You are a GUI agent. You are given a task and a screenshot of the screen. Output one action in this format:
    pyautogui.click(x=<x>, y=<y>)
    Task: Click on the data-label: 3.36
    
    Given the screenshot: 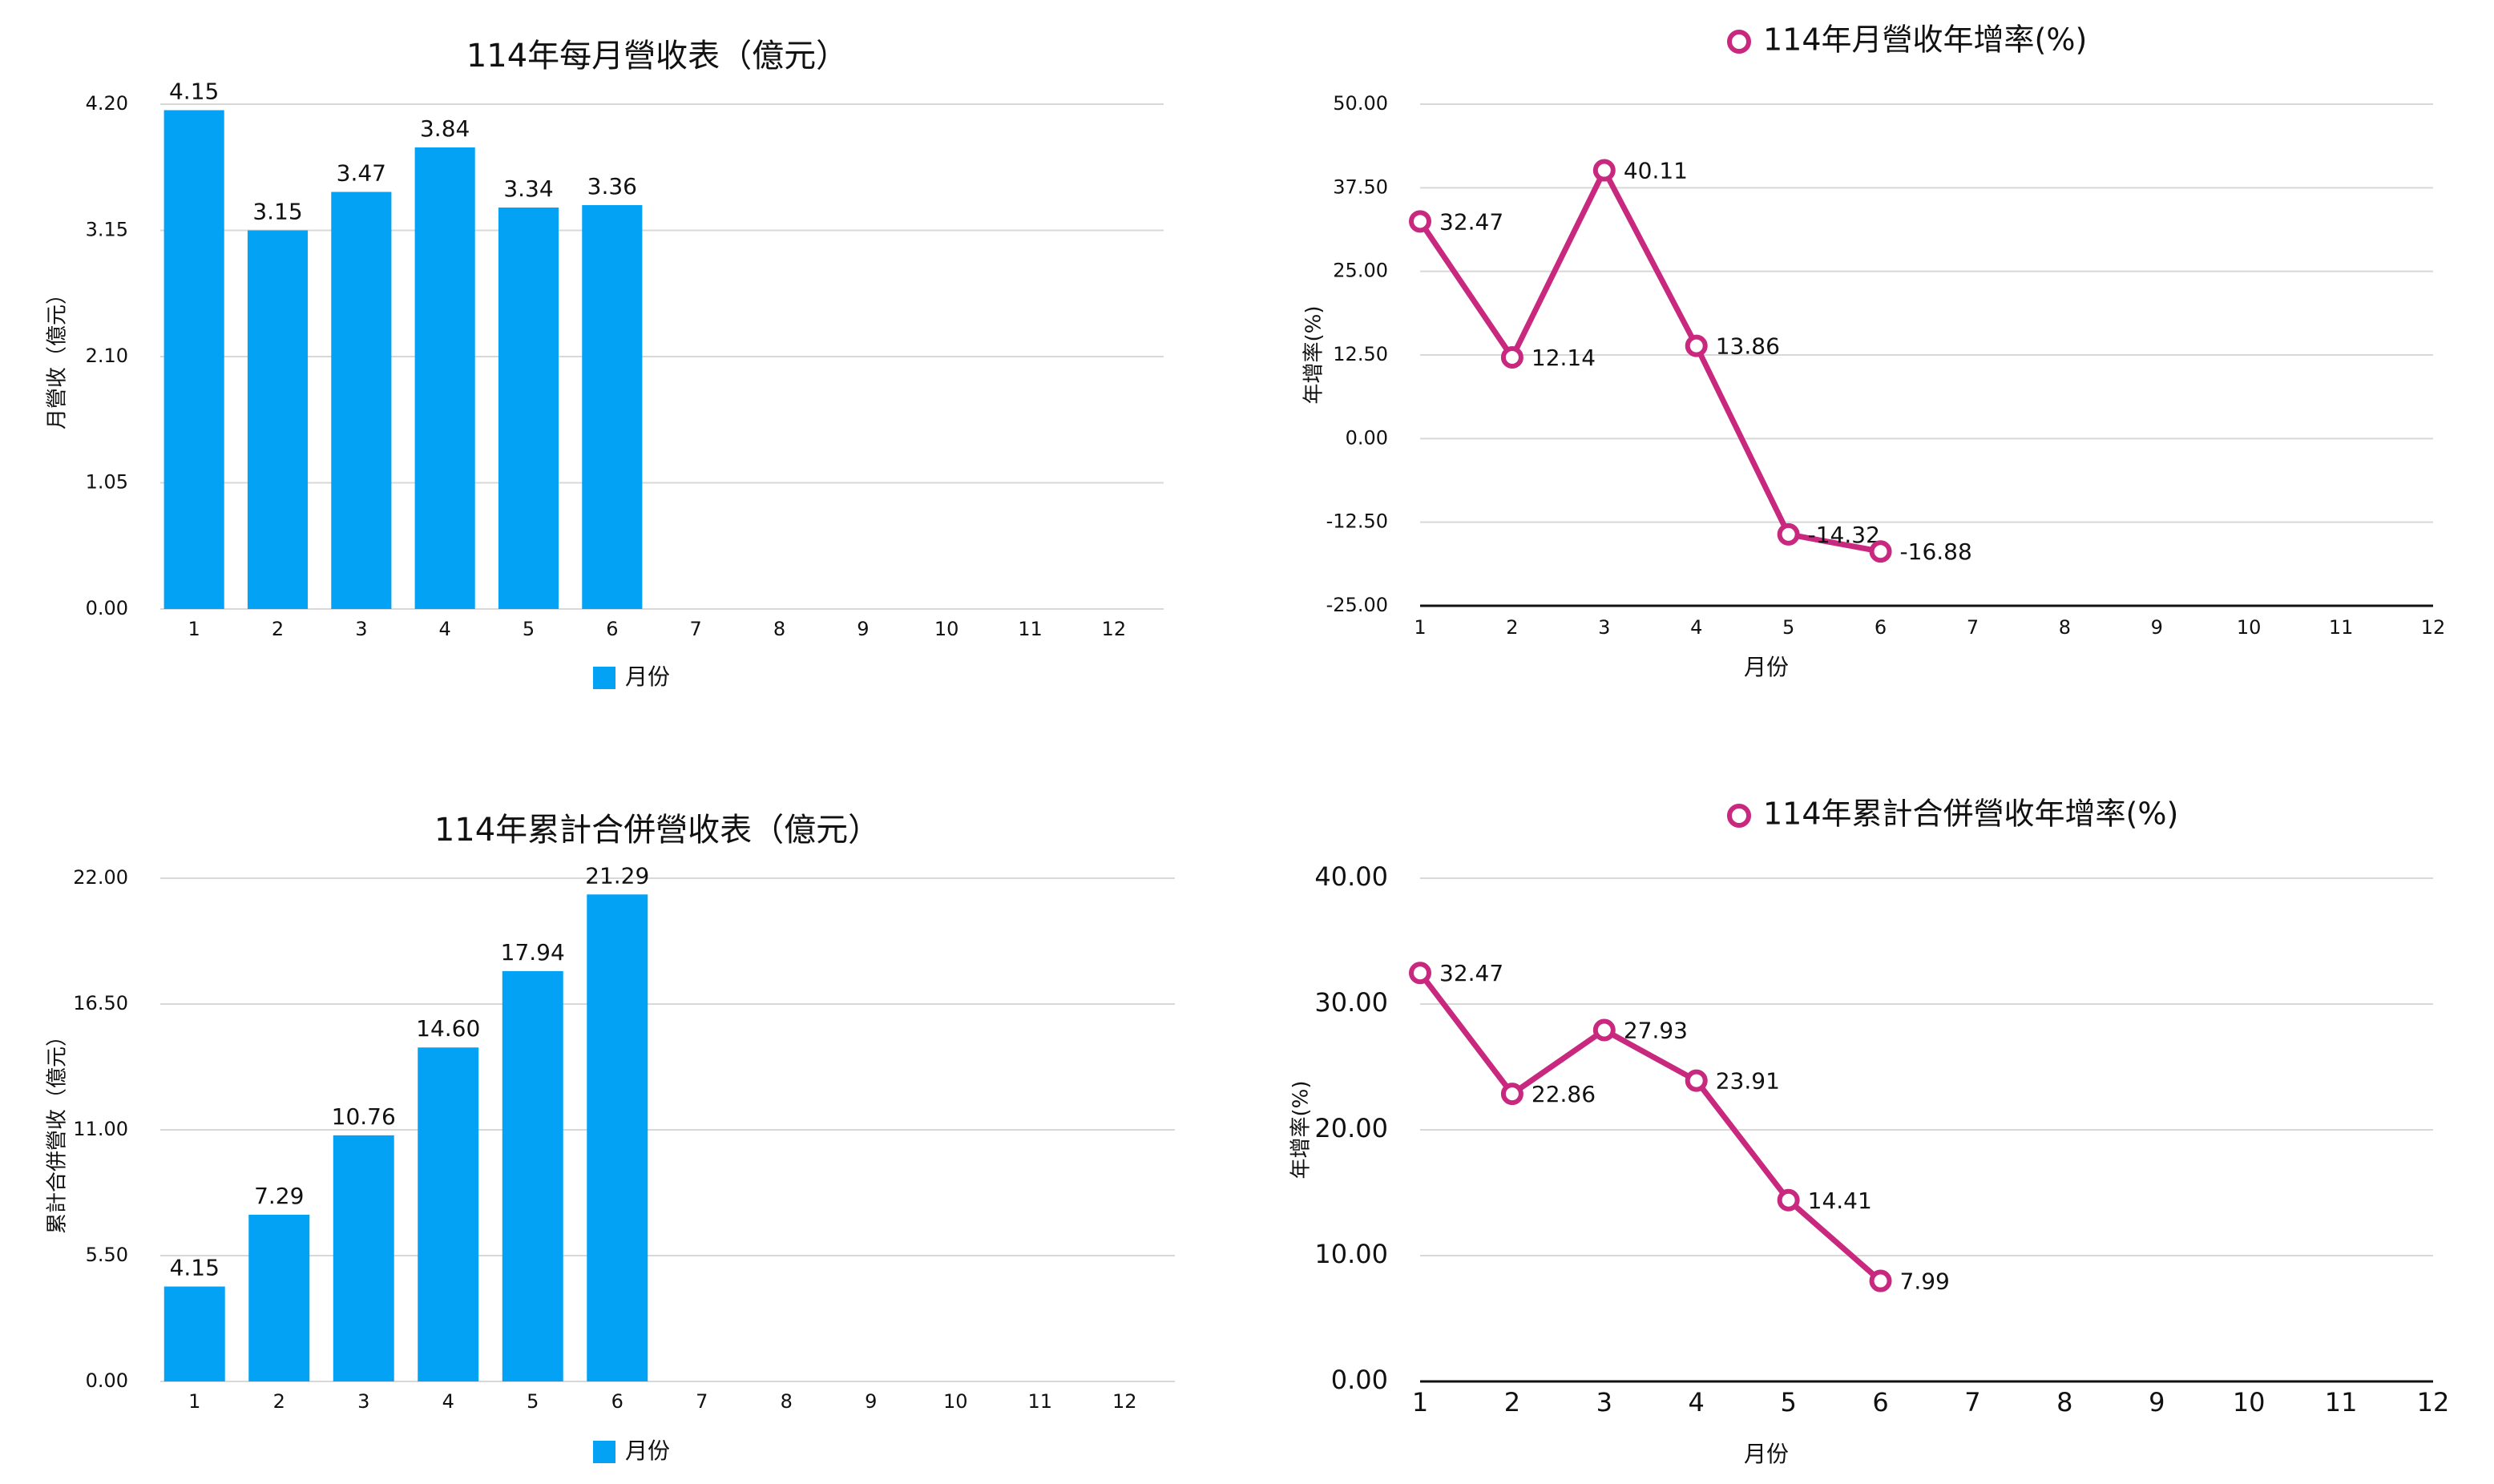 What is the action you would take?
    pyautogui.click(x=612, y=187)
    